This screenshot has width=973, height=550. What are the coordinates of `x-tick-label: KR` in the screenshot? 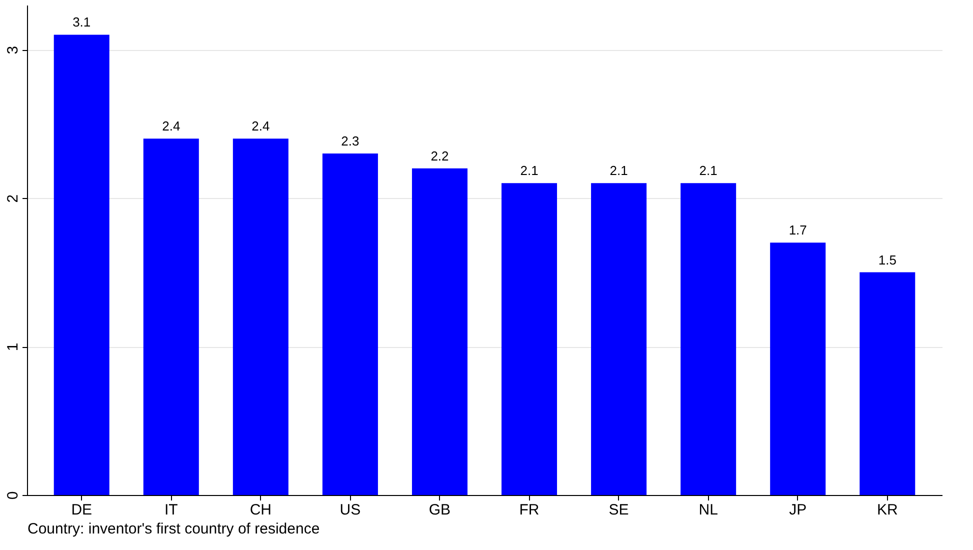 It's located at (887, 510).